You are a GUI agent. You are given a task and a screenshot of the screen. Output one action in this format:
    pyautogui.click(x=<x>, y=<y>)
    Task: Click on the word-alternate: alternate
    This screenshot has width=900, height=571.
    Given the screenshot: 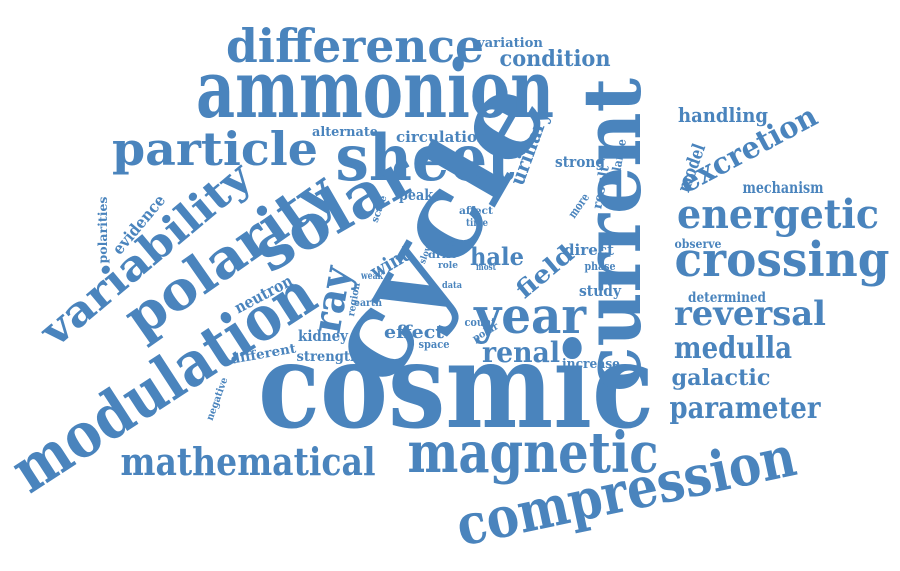 What is the action you would take?
    pyautogui.click(x=345, y=132)
    